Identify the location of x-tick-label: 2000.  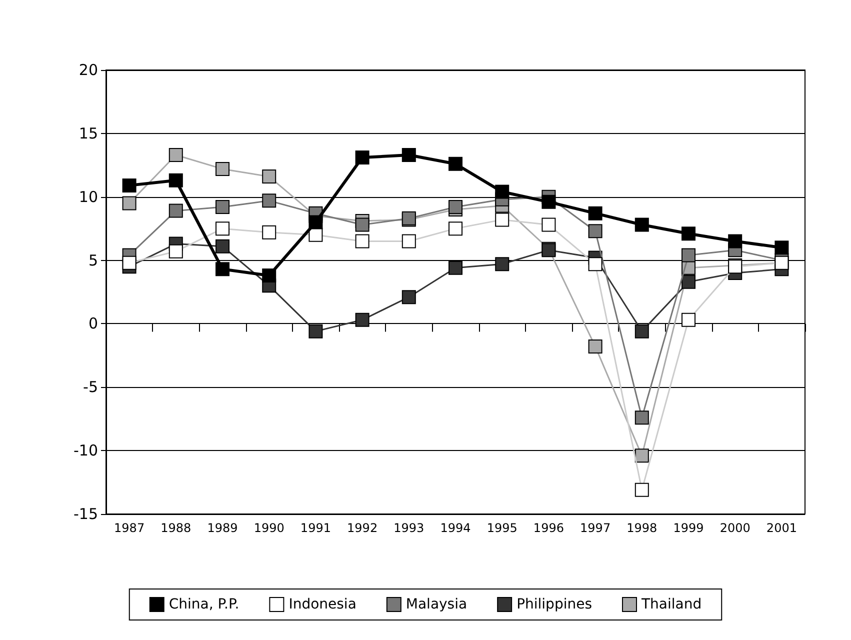
(735, 528).